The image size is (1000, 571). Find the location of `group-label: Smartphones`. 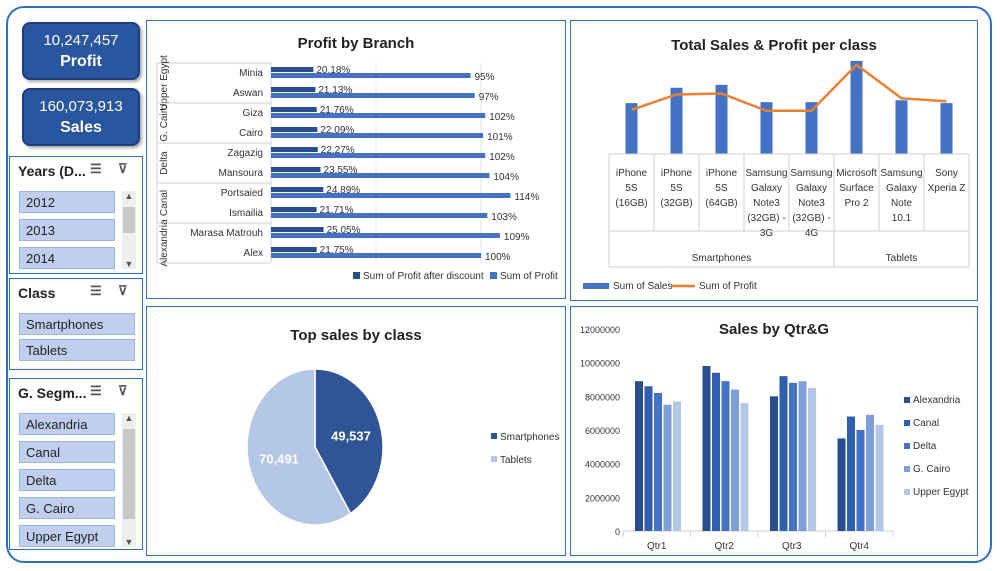

group-label: Smartphones is located at coordinates (721, 258).